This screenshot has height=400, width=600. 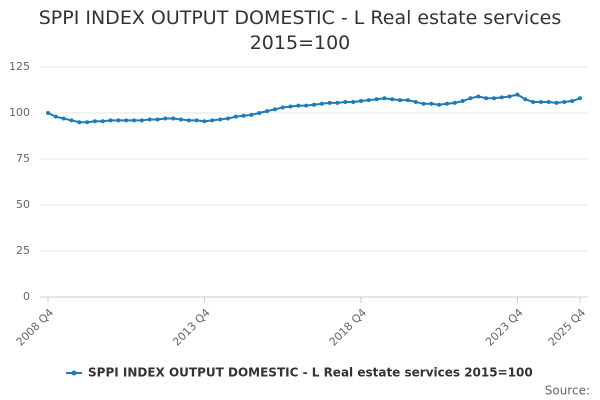 What do you see at coordinates (567, 391) in the screenshot?
I see `source: Source:` at bounding box center [567, 391].